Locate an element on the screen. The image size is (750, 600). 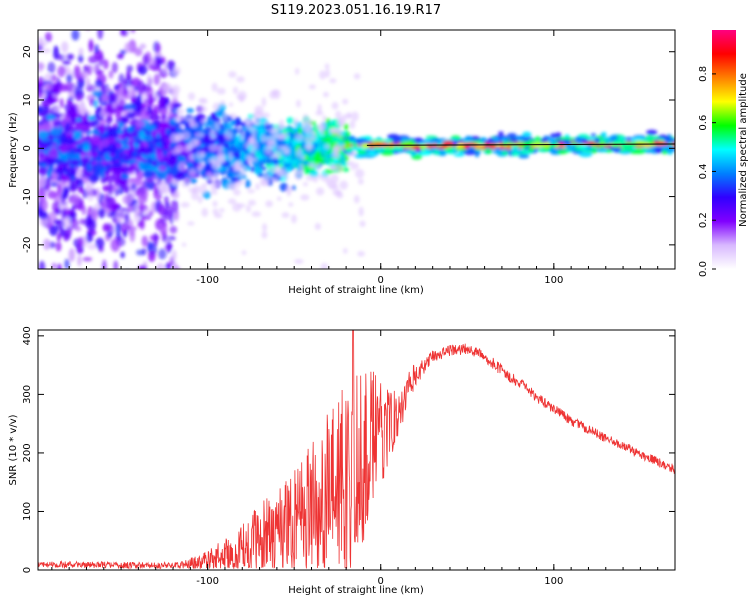
colorbar-bar is located at coordinates (724, 149).